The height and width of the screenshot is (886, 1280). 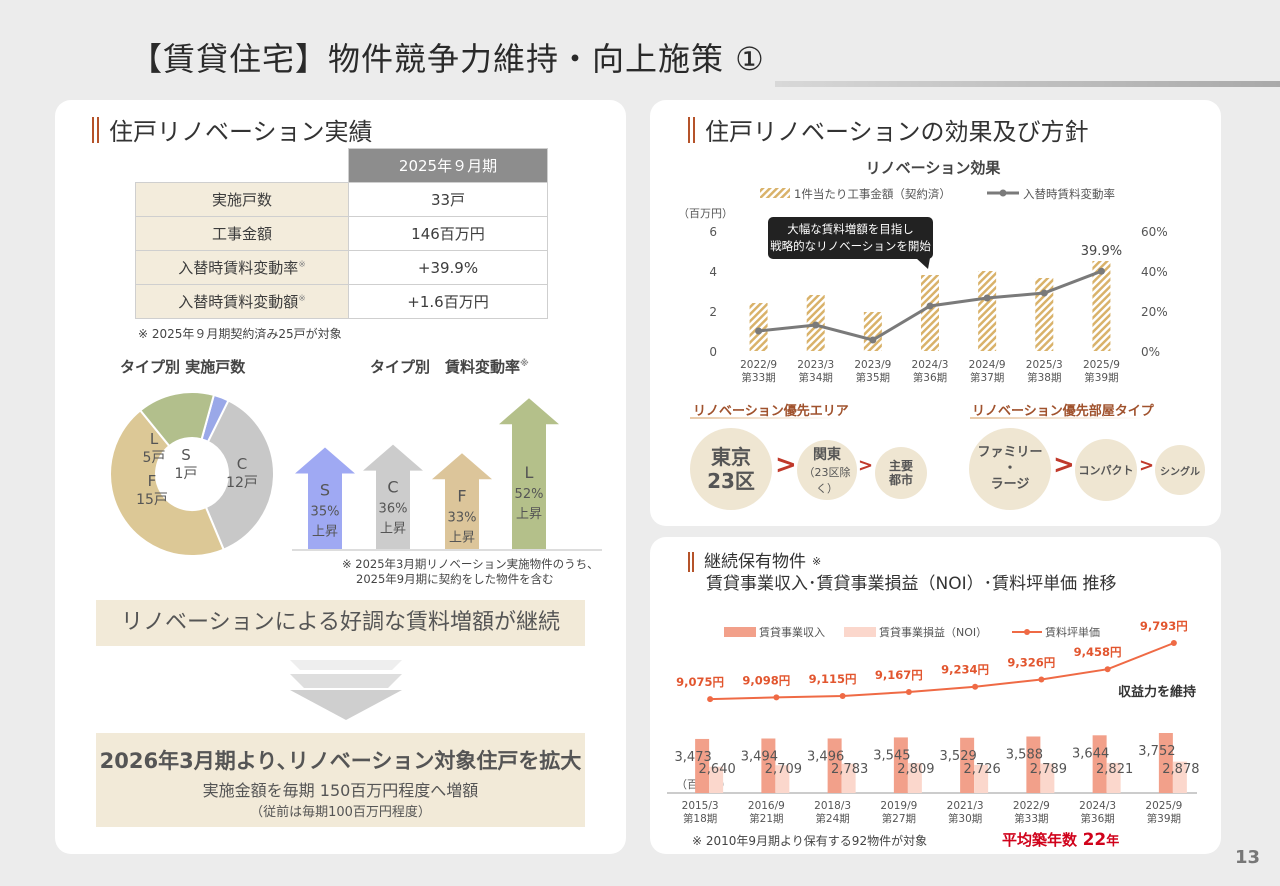 I want to click on left-panel-heading: 住戸リノベーション実績, so click(x=232, y=129).